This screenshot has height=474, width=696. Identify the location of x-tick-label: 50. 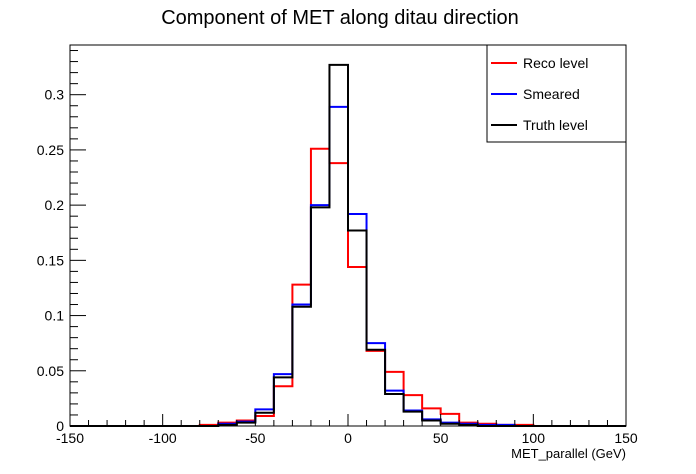
(441, 438).